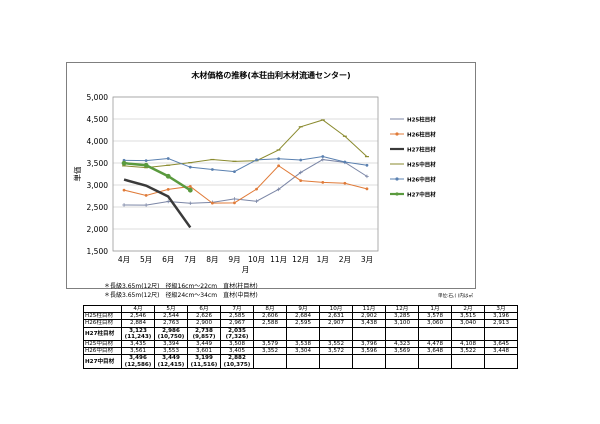  Describe the element at coordinates (237, 351) in the screenshot. I see `table-cell: 3,405` at that location.